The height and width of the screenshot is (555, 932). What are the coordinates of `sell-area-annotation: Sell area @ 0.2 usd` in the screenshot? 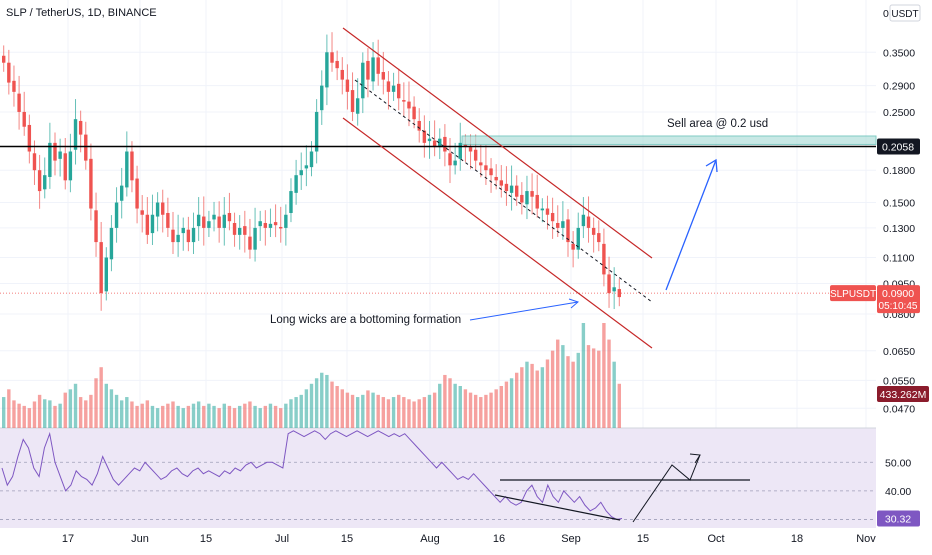 It's located at (717, 124).